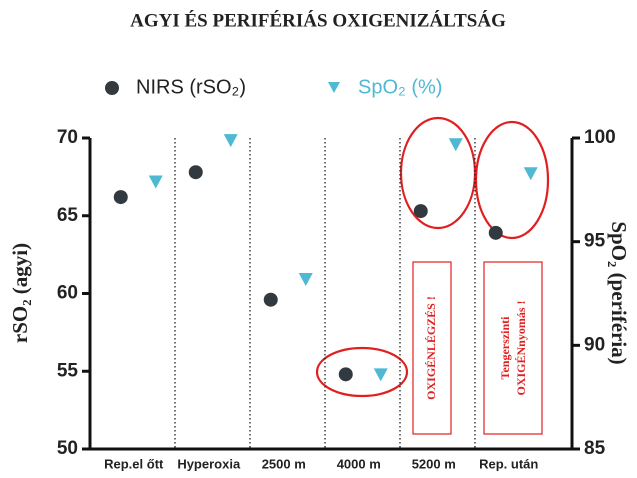  I want to click on y2-tick-label: 85, so click(595, 448).